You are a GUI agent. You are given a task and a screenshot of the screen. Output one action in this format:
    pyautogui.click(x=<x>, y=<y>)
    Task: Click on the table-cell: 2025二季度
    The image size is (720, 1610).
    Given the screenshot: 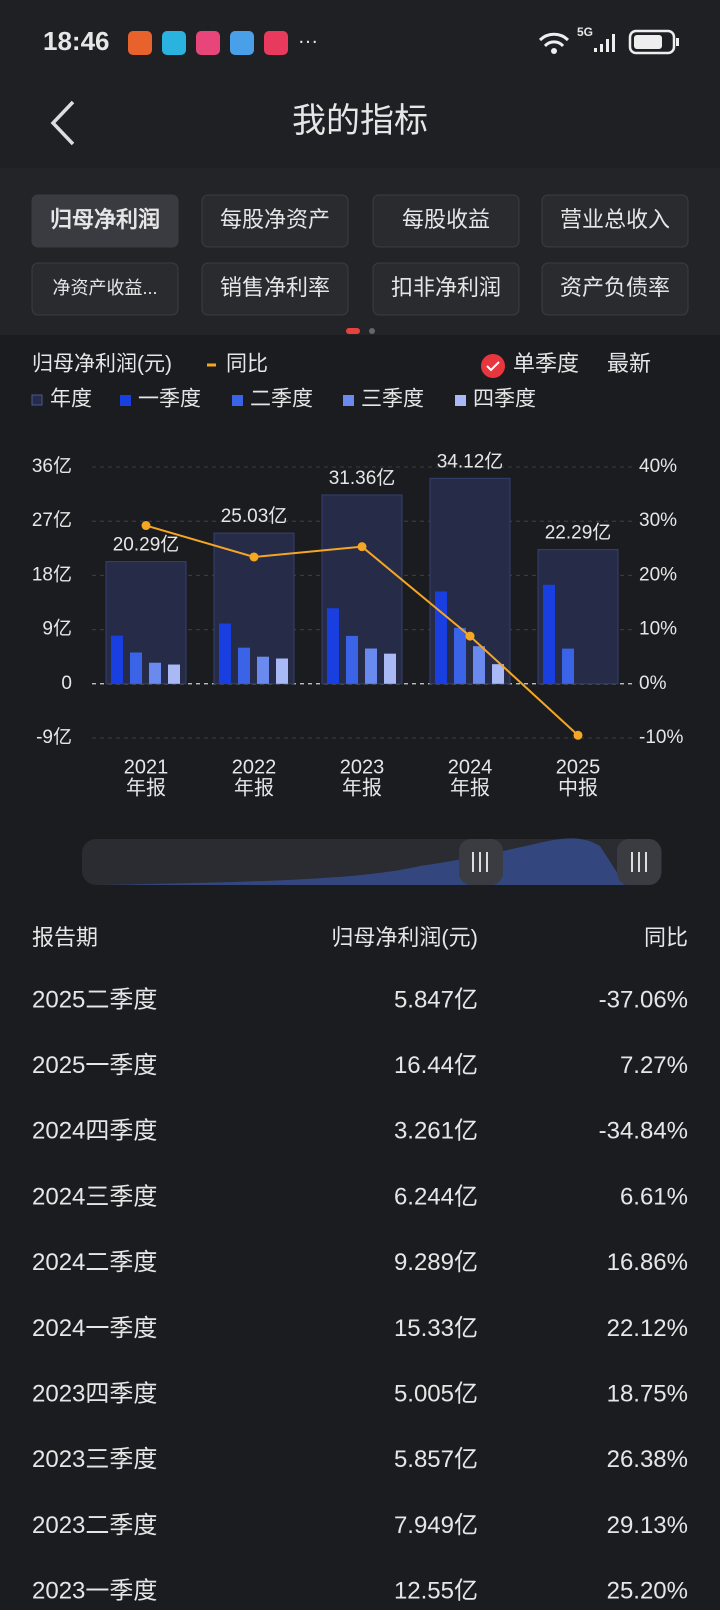 What is the action you would take?
    pyautogui.click(x=94, y=999)
    